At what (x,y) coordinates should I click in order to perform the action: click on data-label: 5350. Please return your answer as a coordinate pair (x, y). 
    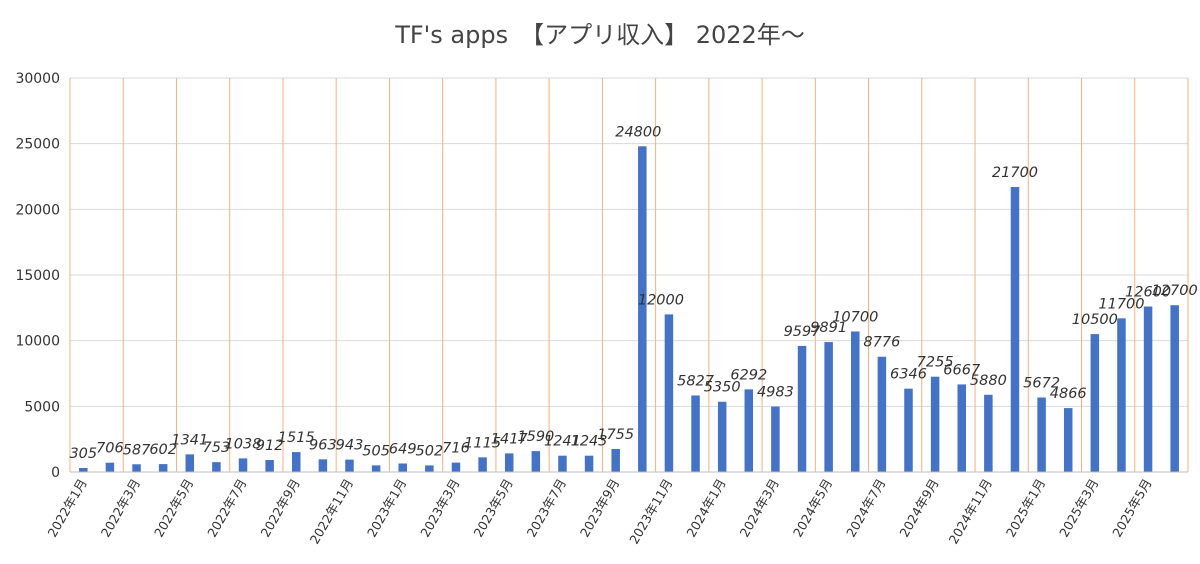
    Looking at the image, I should click on (722, 388).